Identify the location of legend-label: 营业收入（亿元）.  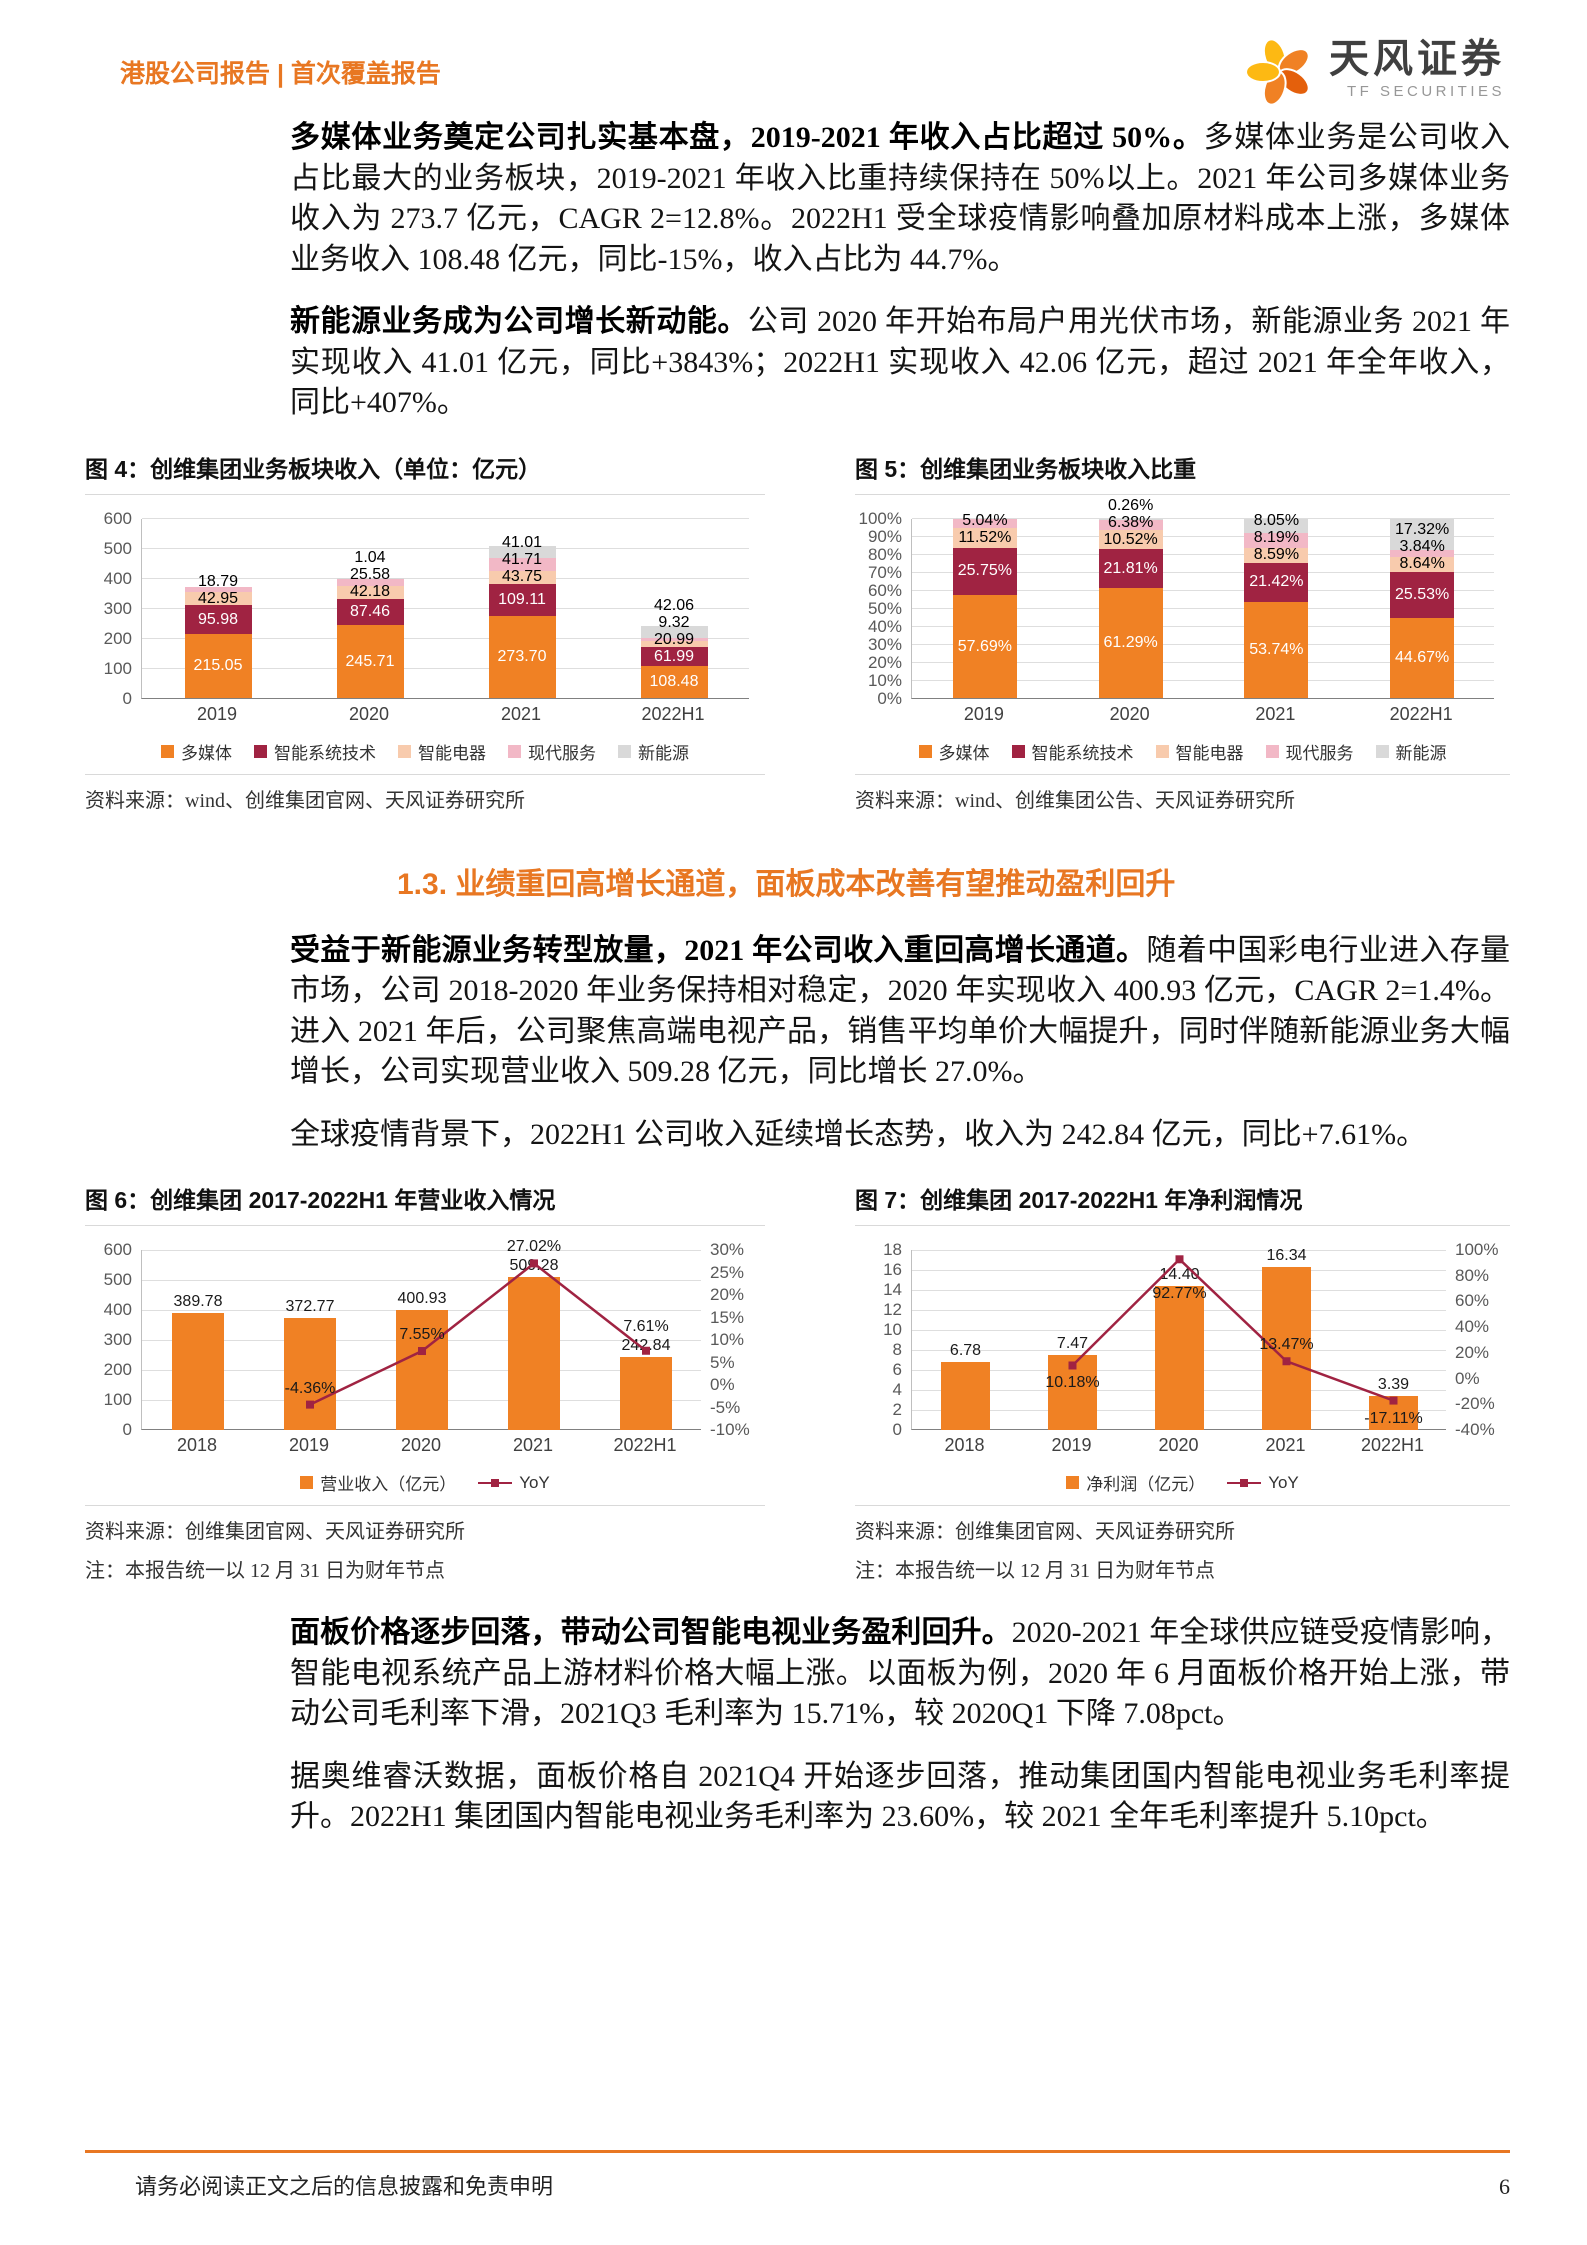
(388, 1484).